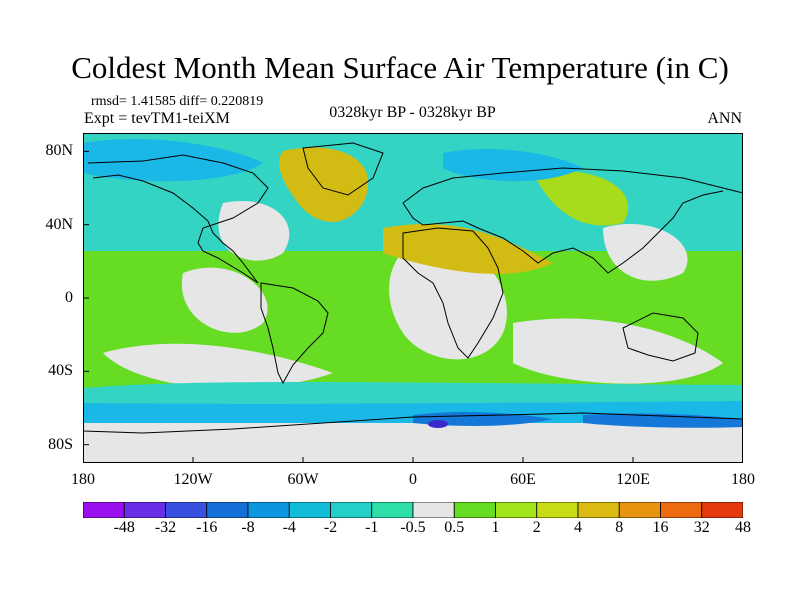  Describe the element at coordinates (701, 527) in the screenshot. I see `colorbar-label: 32` at that location.